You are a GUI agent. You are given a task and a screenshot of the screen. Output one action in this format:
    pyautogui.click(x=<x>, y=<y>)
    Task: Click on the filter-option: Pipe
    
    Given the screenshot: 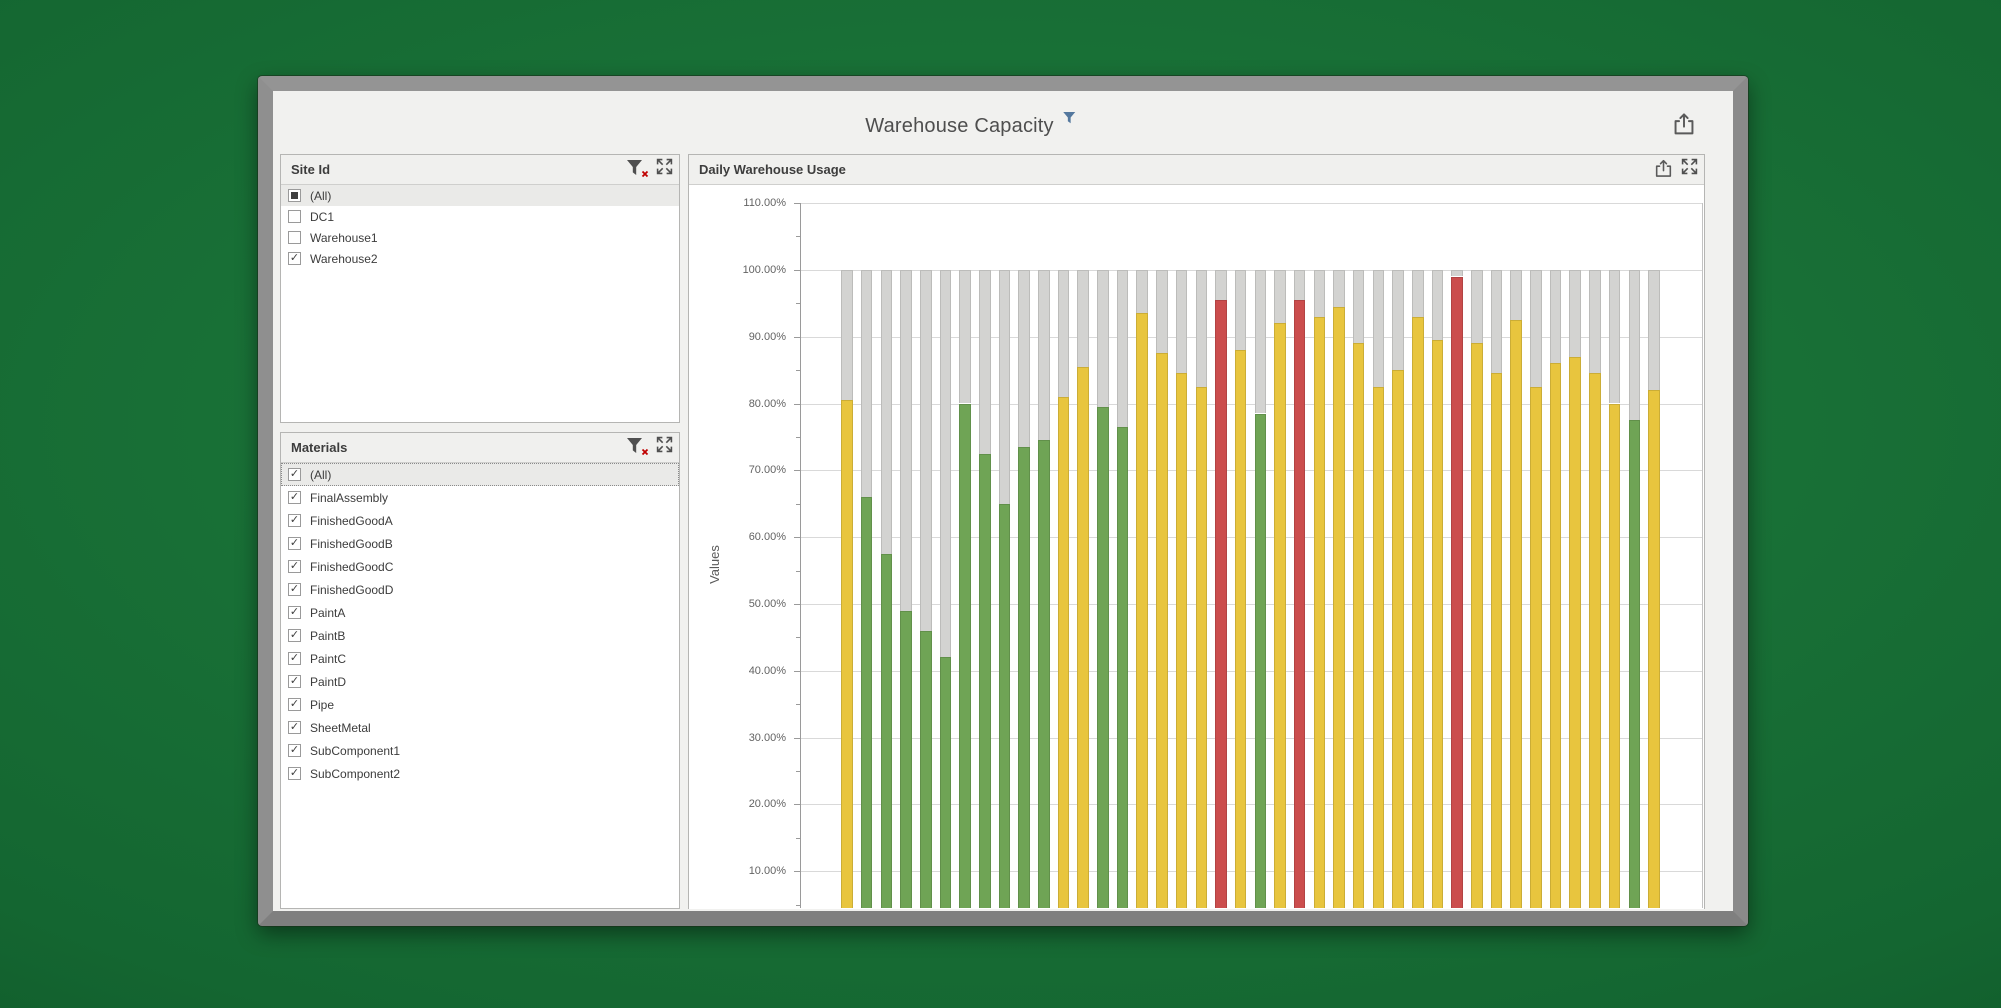 What is the action you would take?
    pyautogui.click(x=480, y=704)
    